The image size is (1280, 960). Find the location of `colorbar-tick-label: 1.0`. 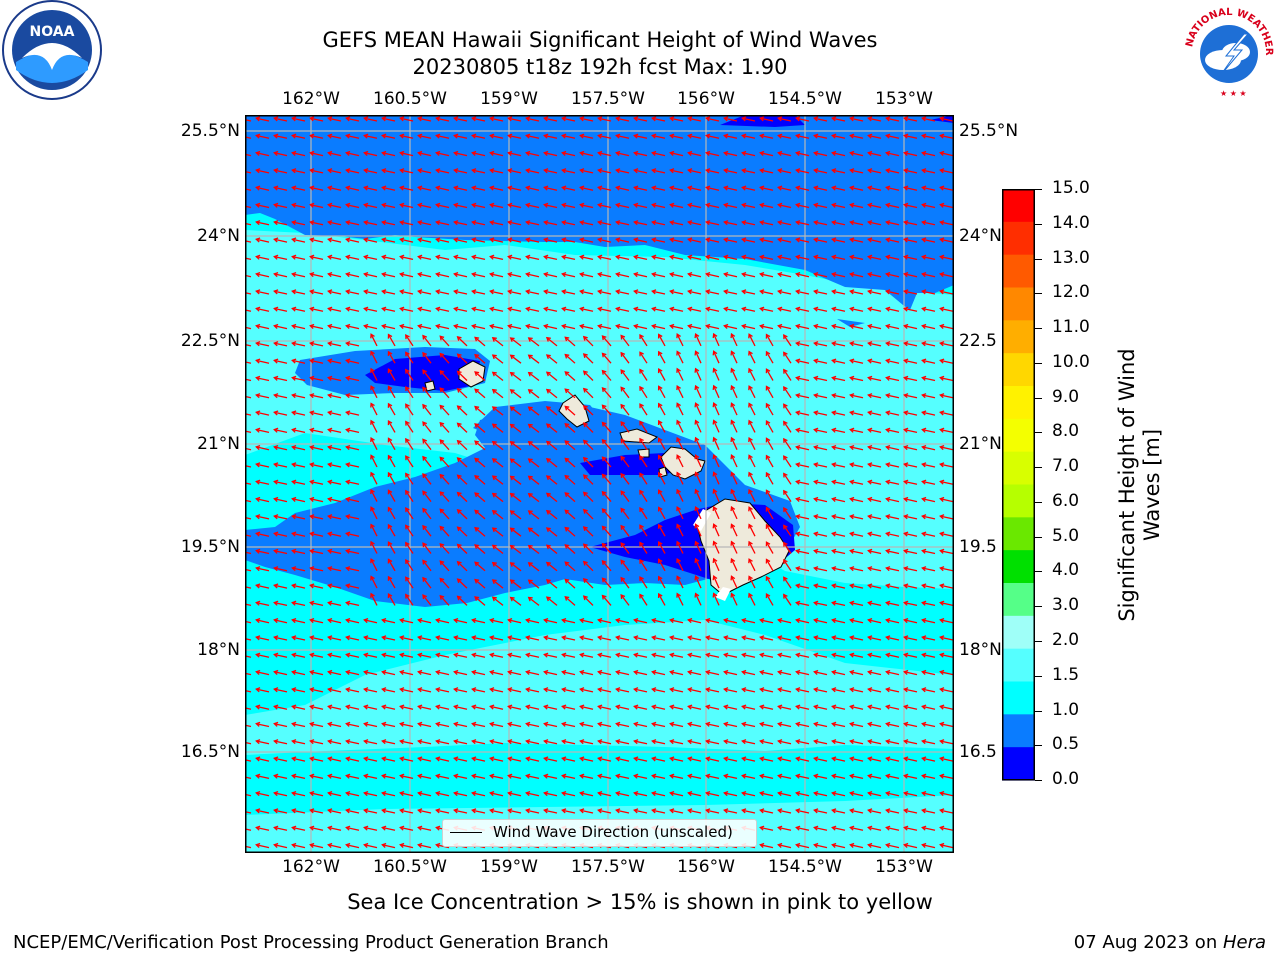

colorbar-tick-label: 1.0 is located at coordinates (1066, 709).